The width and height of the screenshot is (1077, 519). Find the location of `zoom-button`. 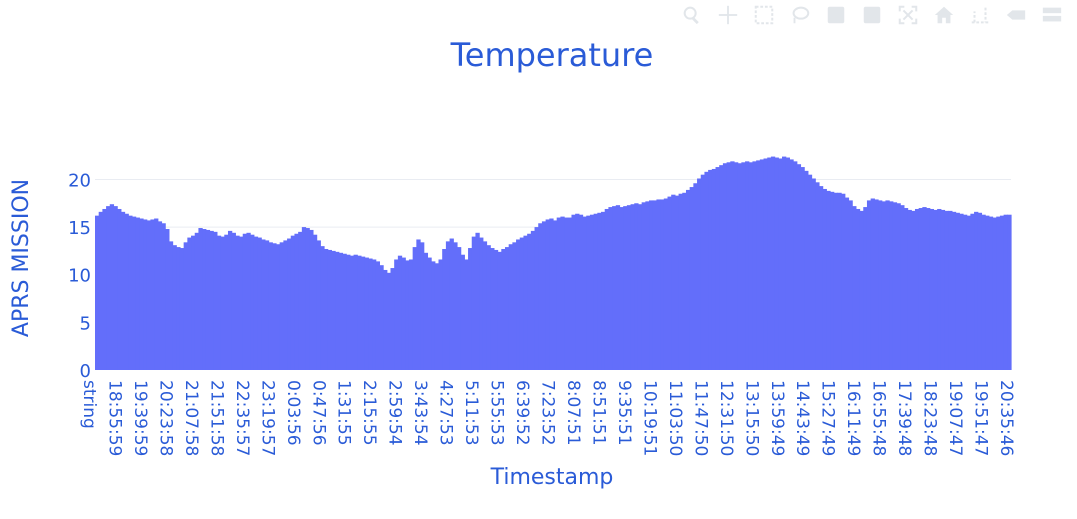

zoom-button is located at coordinates (692, 15).